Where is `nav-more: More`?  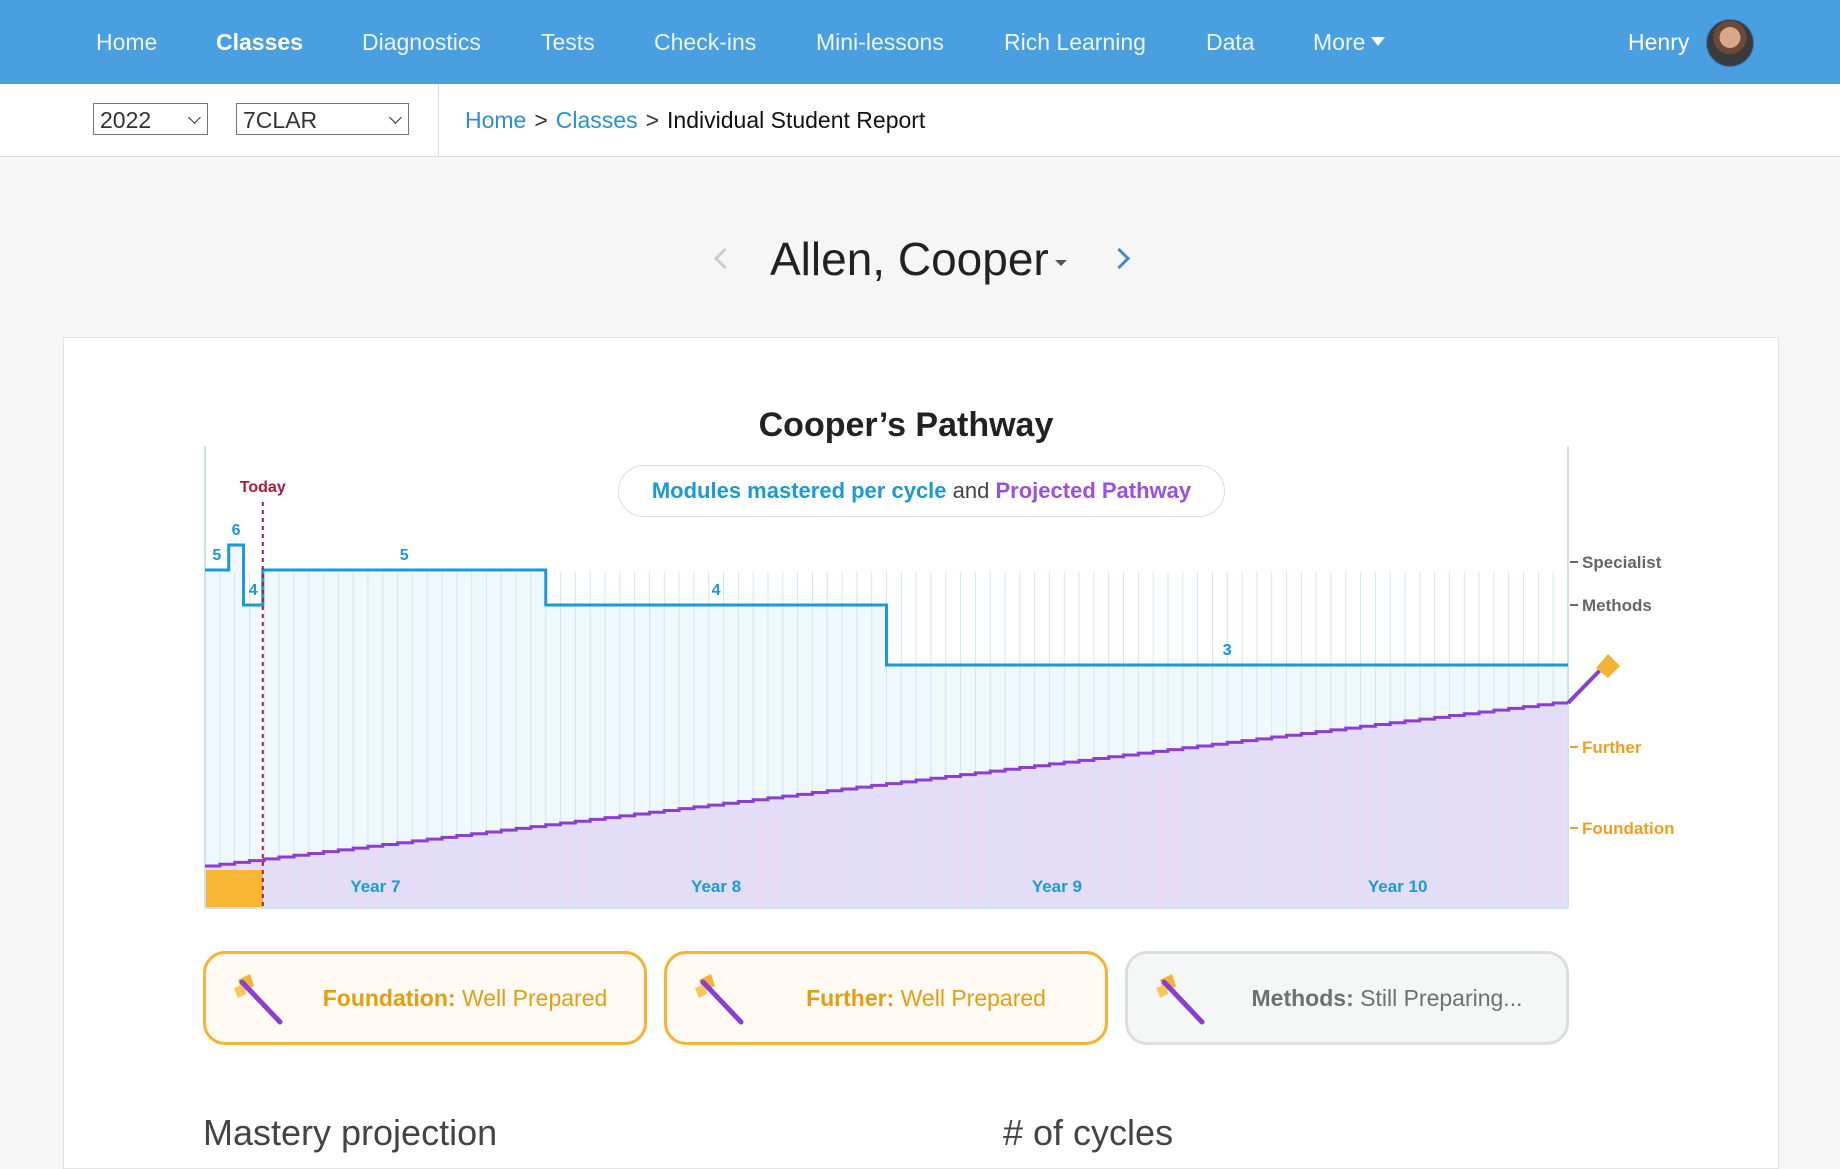 nav-more: More is located at coordinates (1349, 42).